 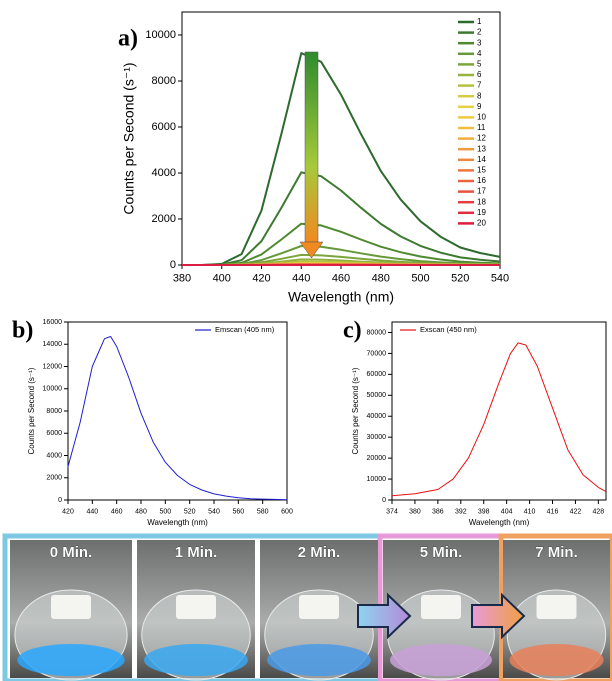 I want to click on x-tick-label: 560, so click(x=238, y=511).